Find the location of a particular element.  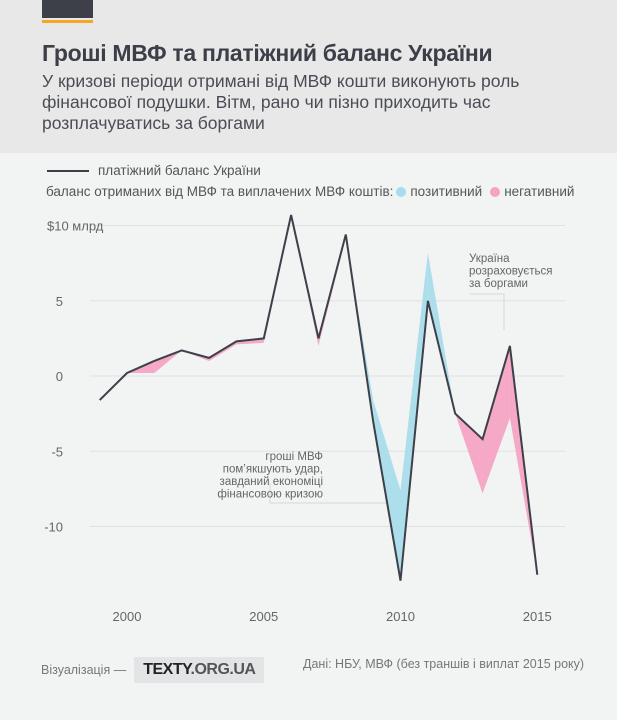

brand-domain: .ORG.UA is located at coordinates (223, 669).